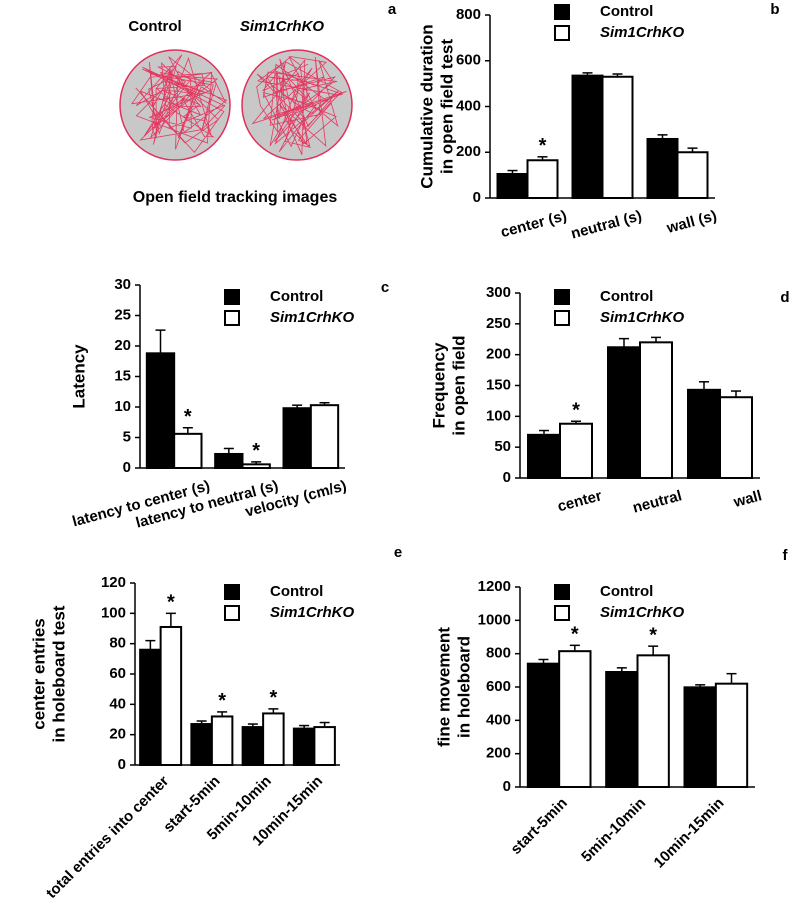 This screenshot has width=800, height=899. Describe the element at coordinates (657, 501) in the screenshot. I see `x-tick-label: neutral` at that location.